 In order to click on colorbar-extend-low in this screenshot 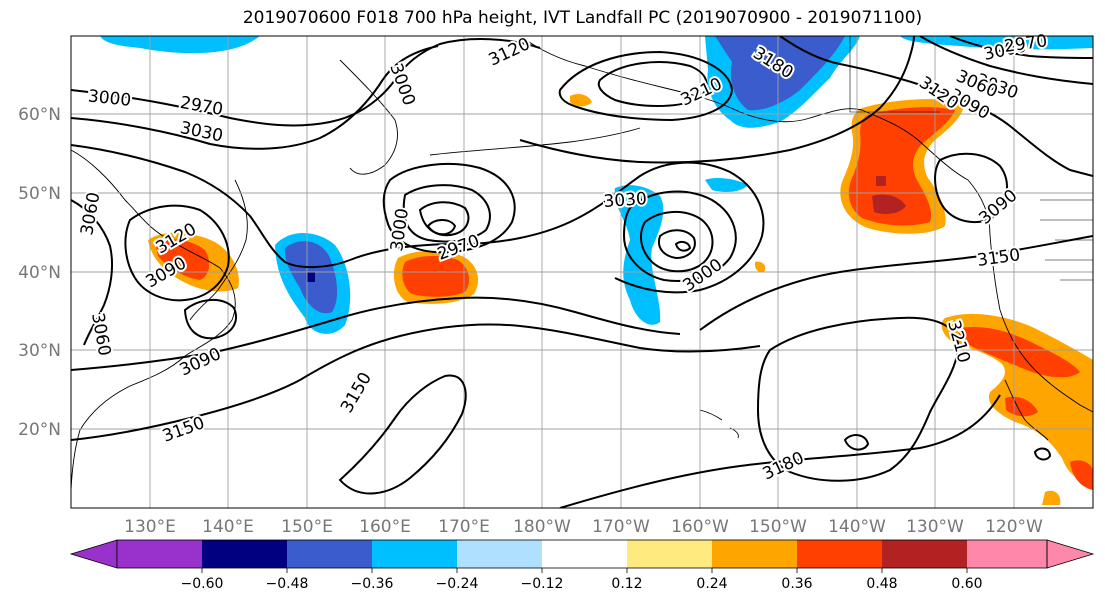, I will do `click(93, 554)`.